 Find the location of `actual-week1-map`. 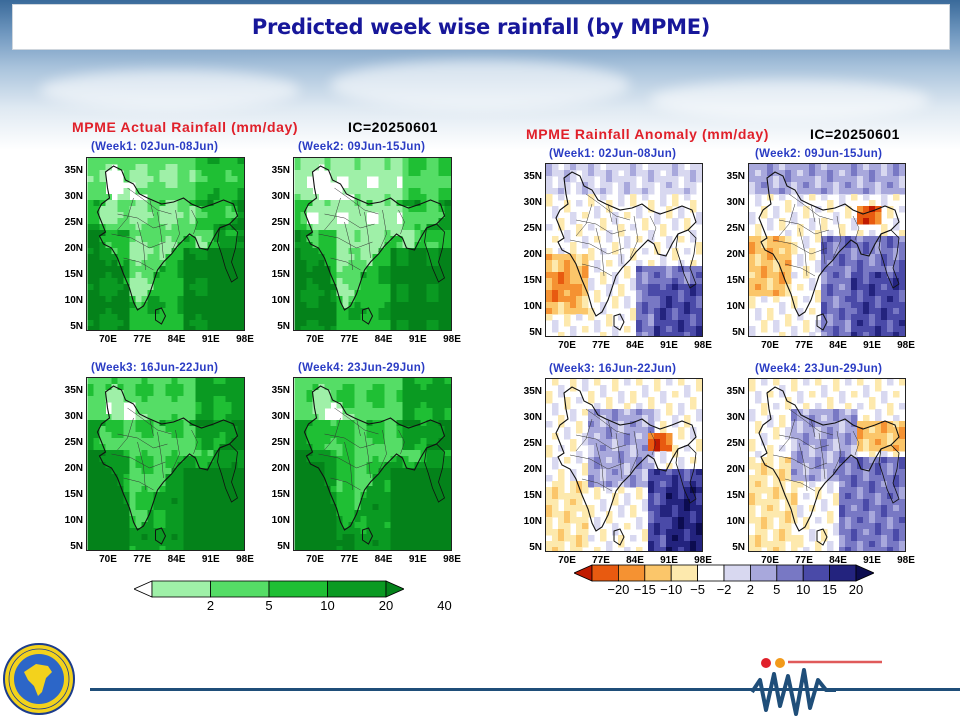

actual-week1-map is located at coordinates (165, 244).